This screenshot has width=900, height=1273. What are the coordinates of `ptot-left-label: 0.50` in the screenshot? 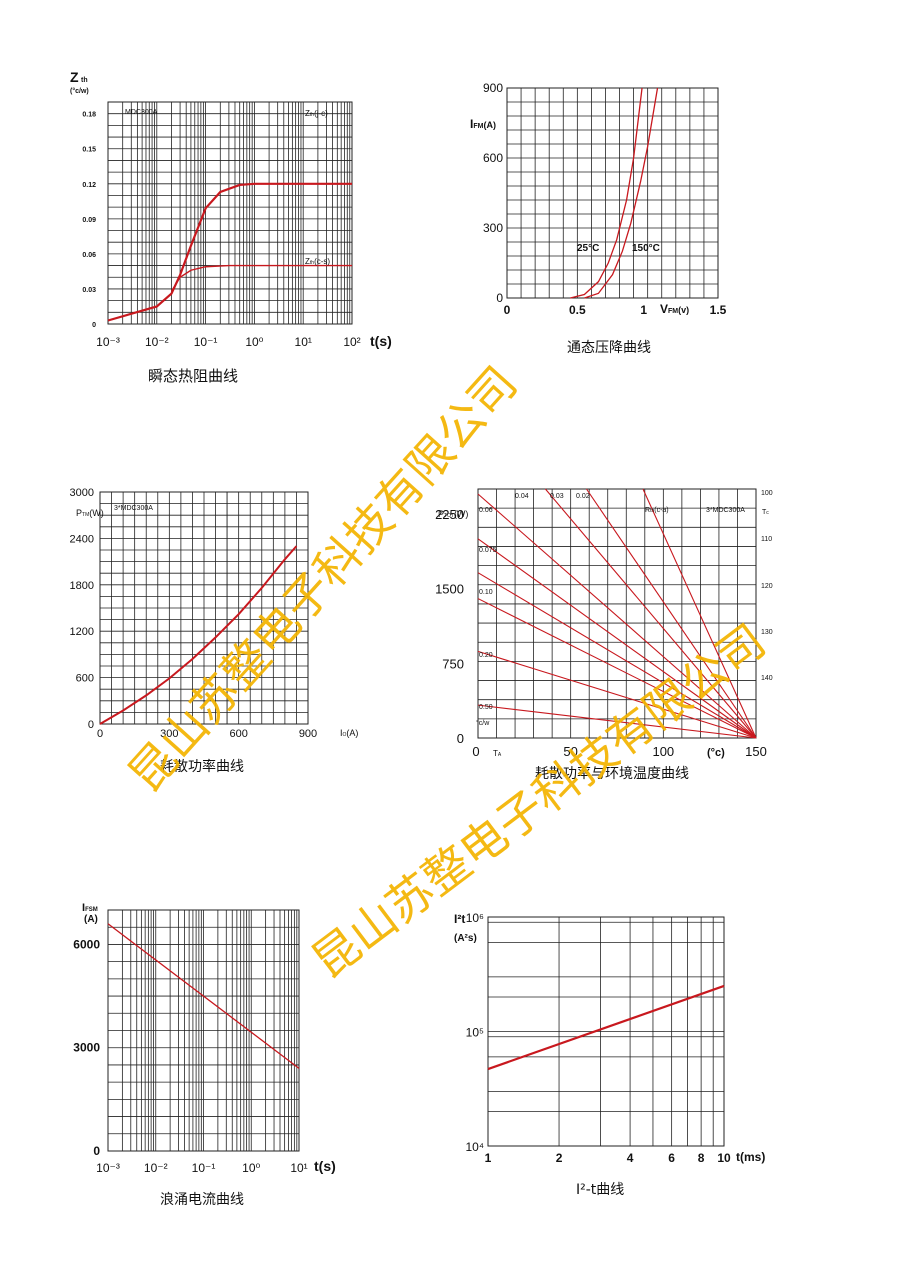 It's located at (486, 707).